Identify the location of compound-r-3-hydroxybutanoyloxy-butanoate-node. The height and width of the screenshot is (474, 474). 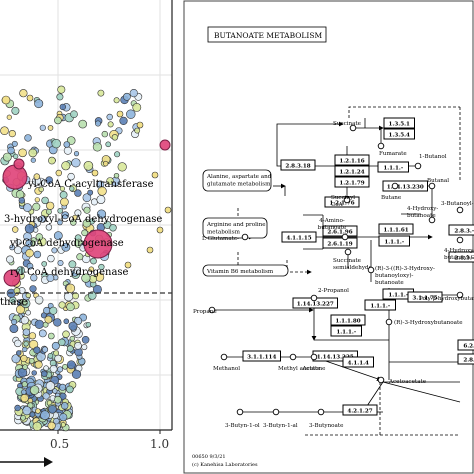
(371, 270).